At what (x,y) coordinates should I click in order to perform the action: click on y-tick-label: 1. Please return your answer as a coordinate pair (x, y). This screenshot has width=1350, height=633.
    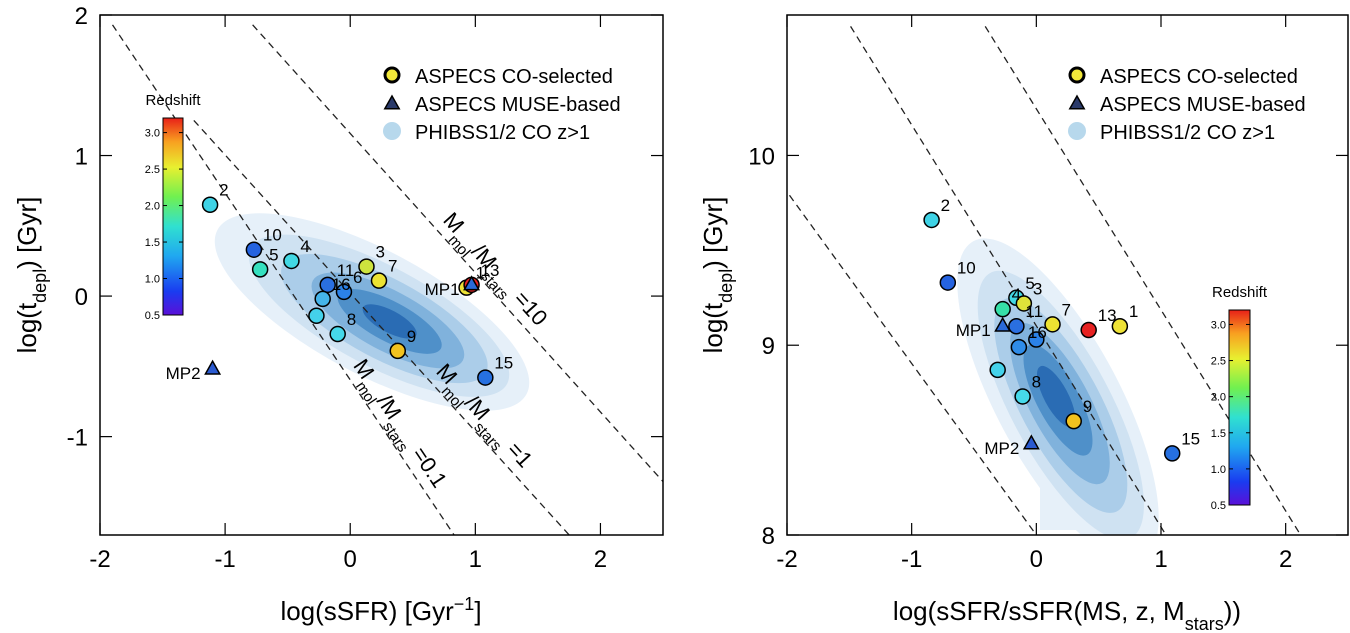
    Looking at the image, I should click on (81, 157).